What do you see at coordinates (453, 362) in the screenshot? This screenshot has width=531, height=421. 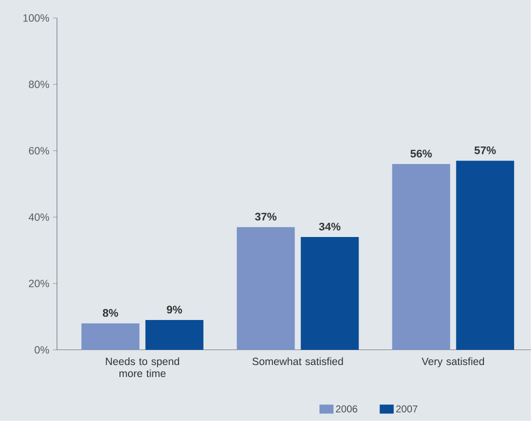 I see `x-tick-label: Very satisfied` at bounding box center [453, 362].